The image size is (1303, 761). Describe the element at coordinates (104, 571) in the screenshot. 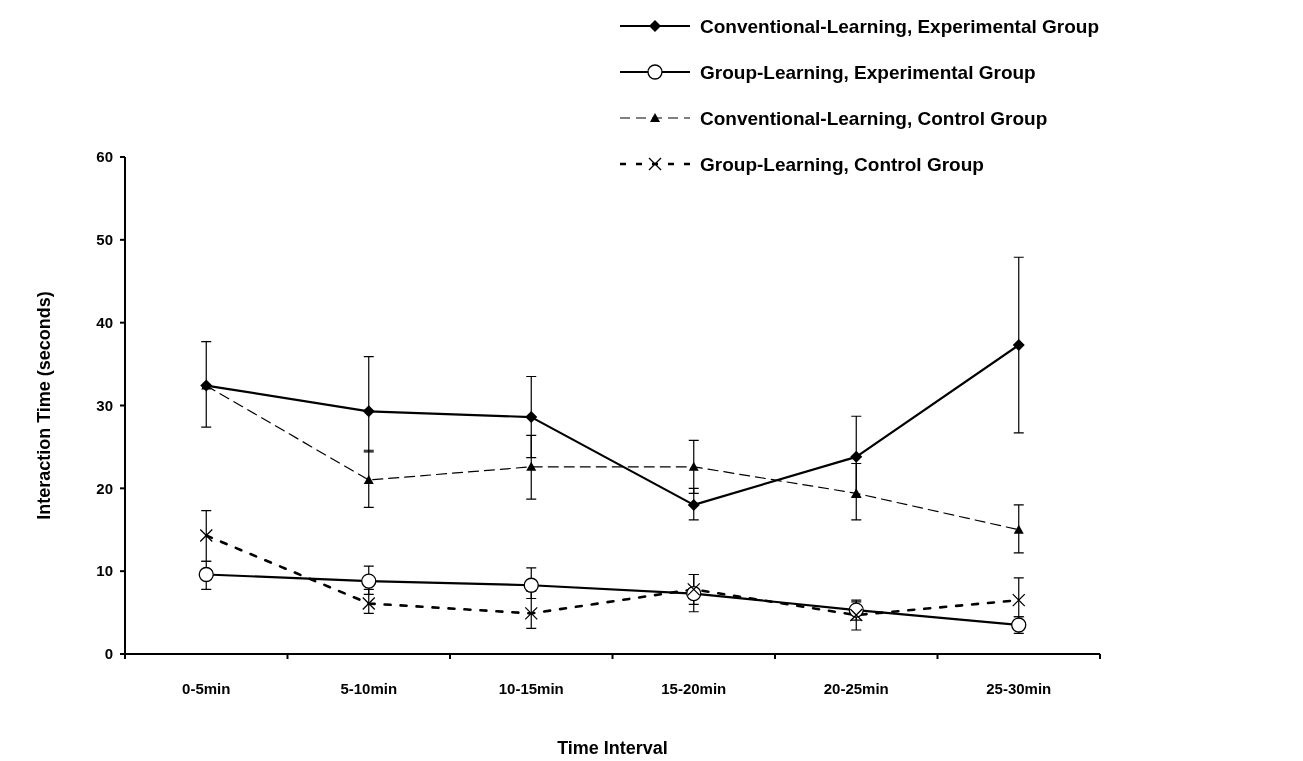

I see `y-tick-label: 10` at that location.